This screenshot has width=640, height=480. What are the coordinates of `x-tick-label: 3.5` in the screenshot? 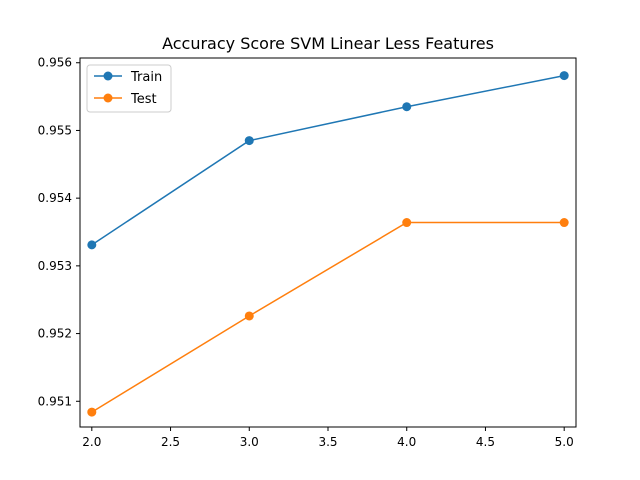 It's located at (327, 442).